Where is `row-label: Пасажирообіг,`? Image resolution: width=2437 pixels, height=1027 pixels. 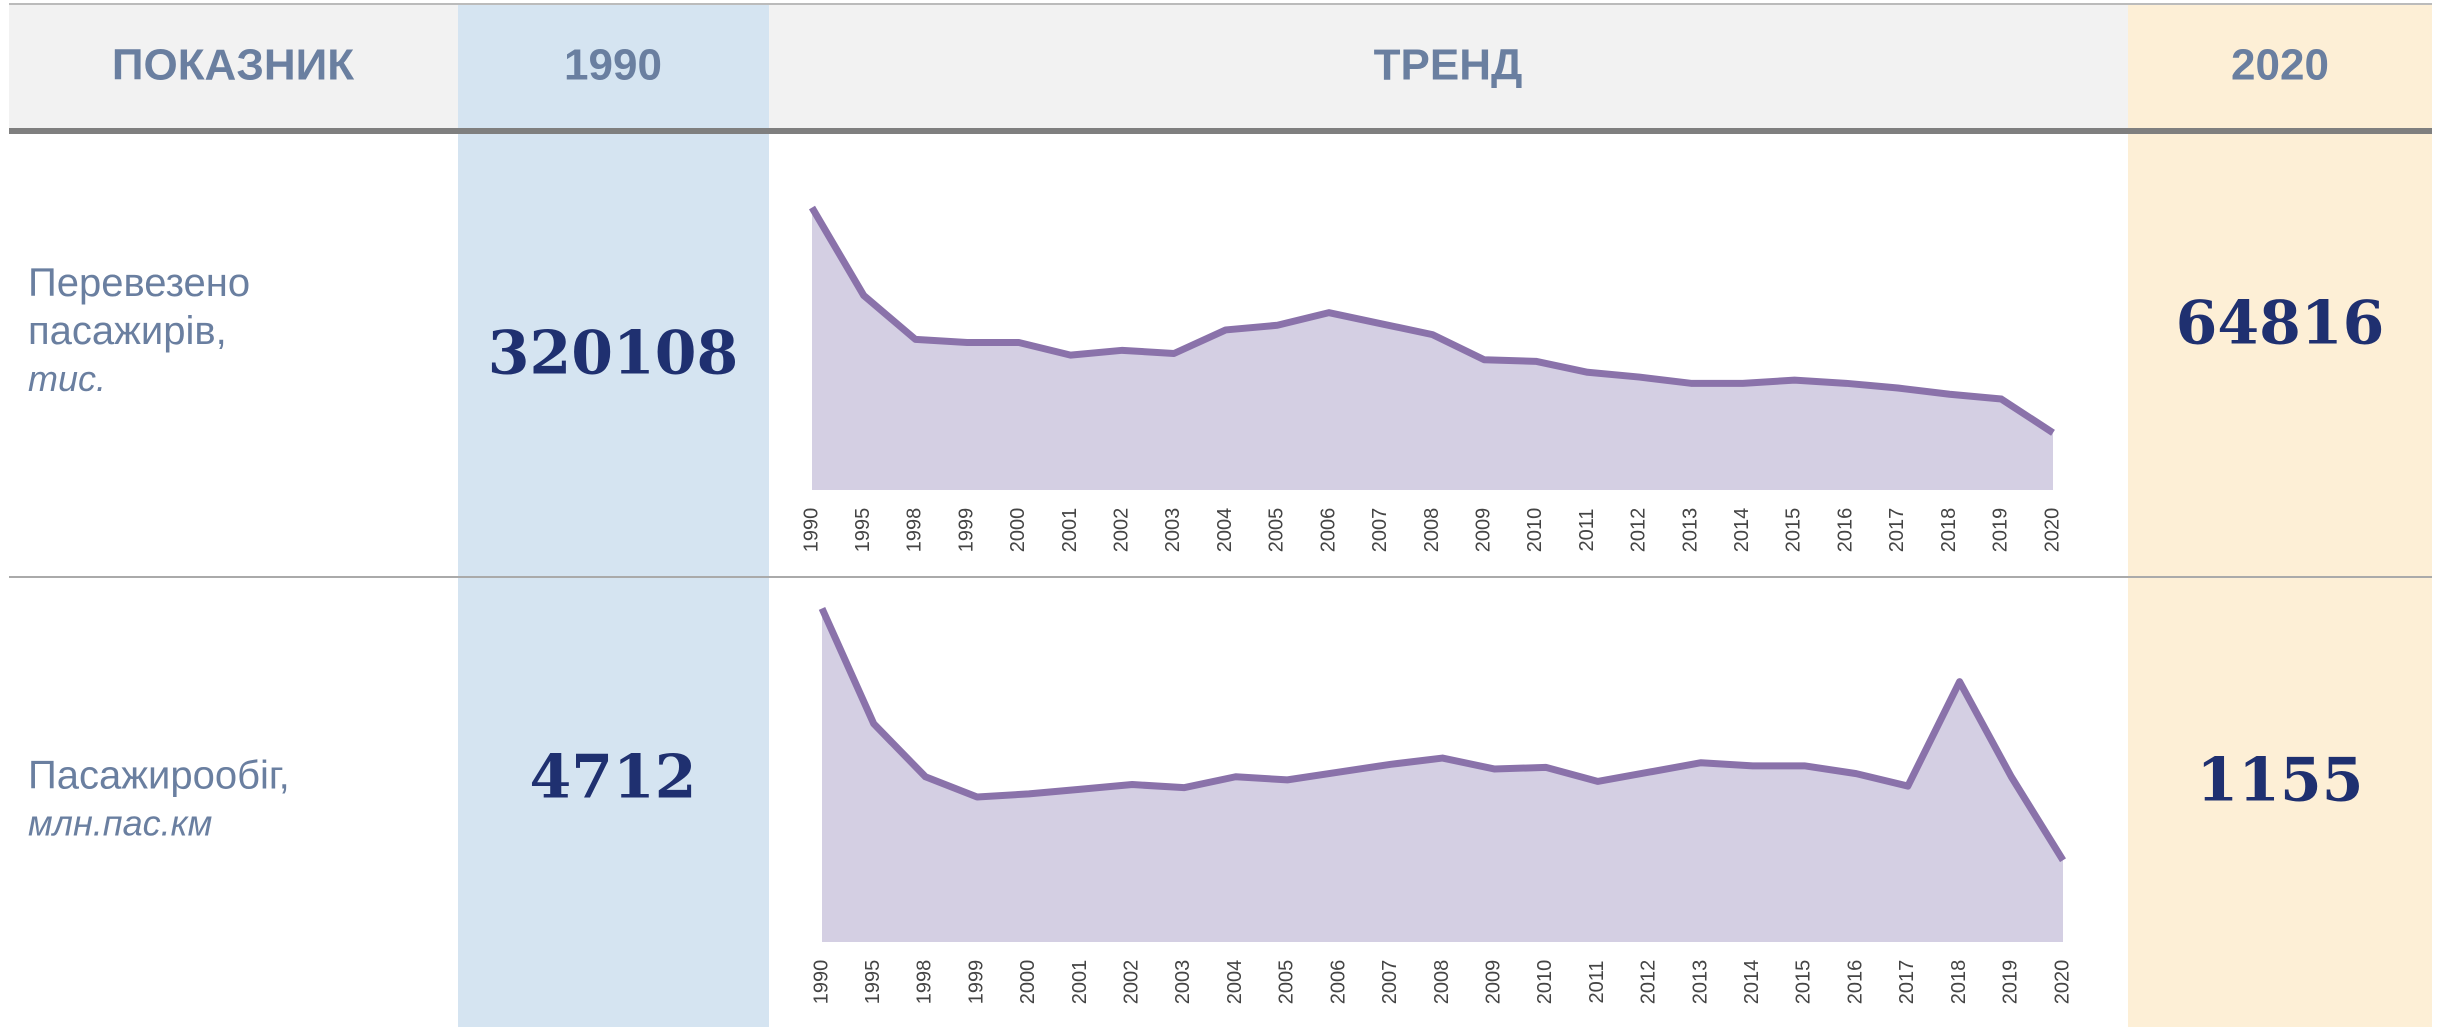
row-label: Пасажирообіг, is located at coordinates (159, 776).